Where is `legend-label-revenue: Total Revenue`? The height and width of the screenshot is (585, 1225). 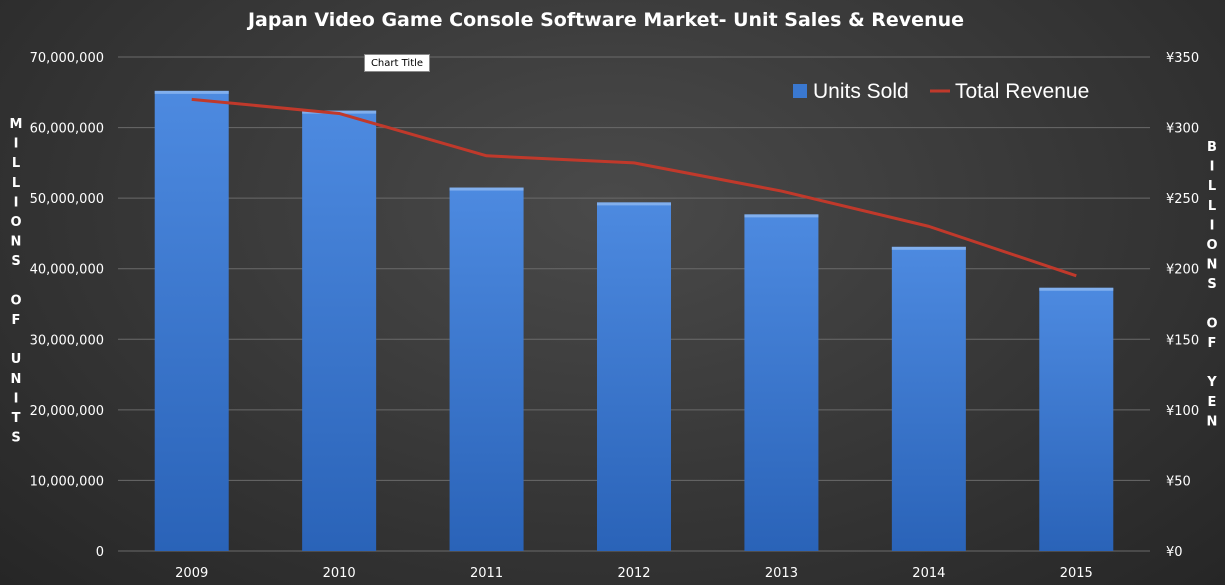
legend-label-revenue: Total Revenue is located at coordinates (1022, 91).